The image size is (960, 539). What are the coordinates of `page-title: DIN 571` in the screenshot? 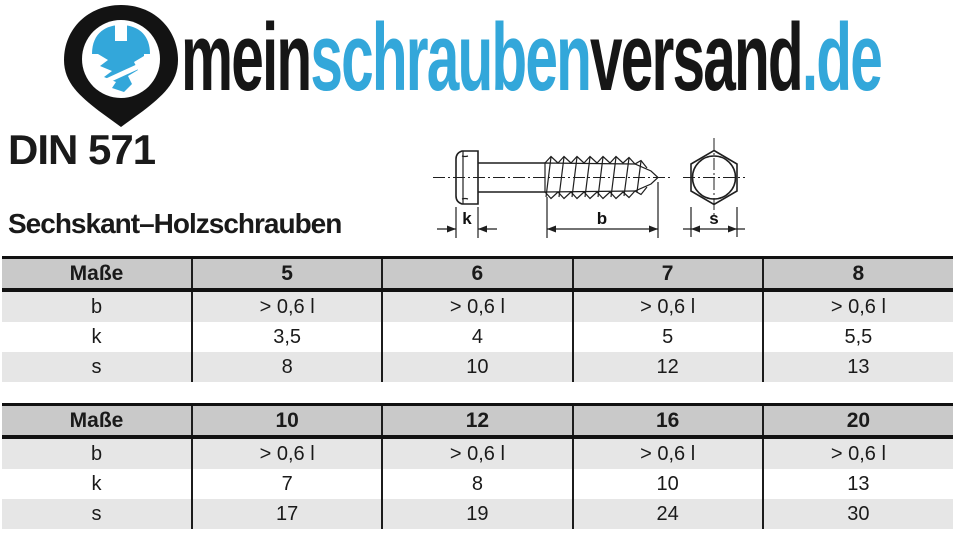 It's located at (82, 149).